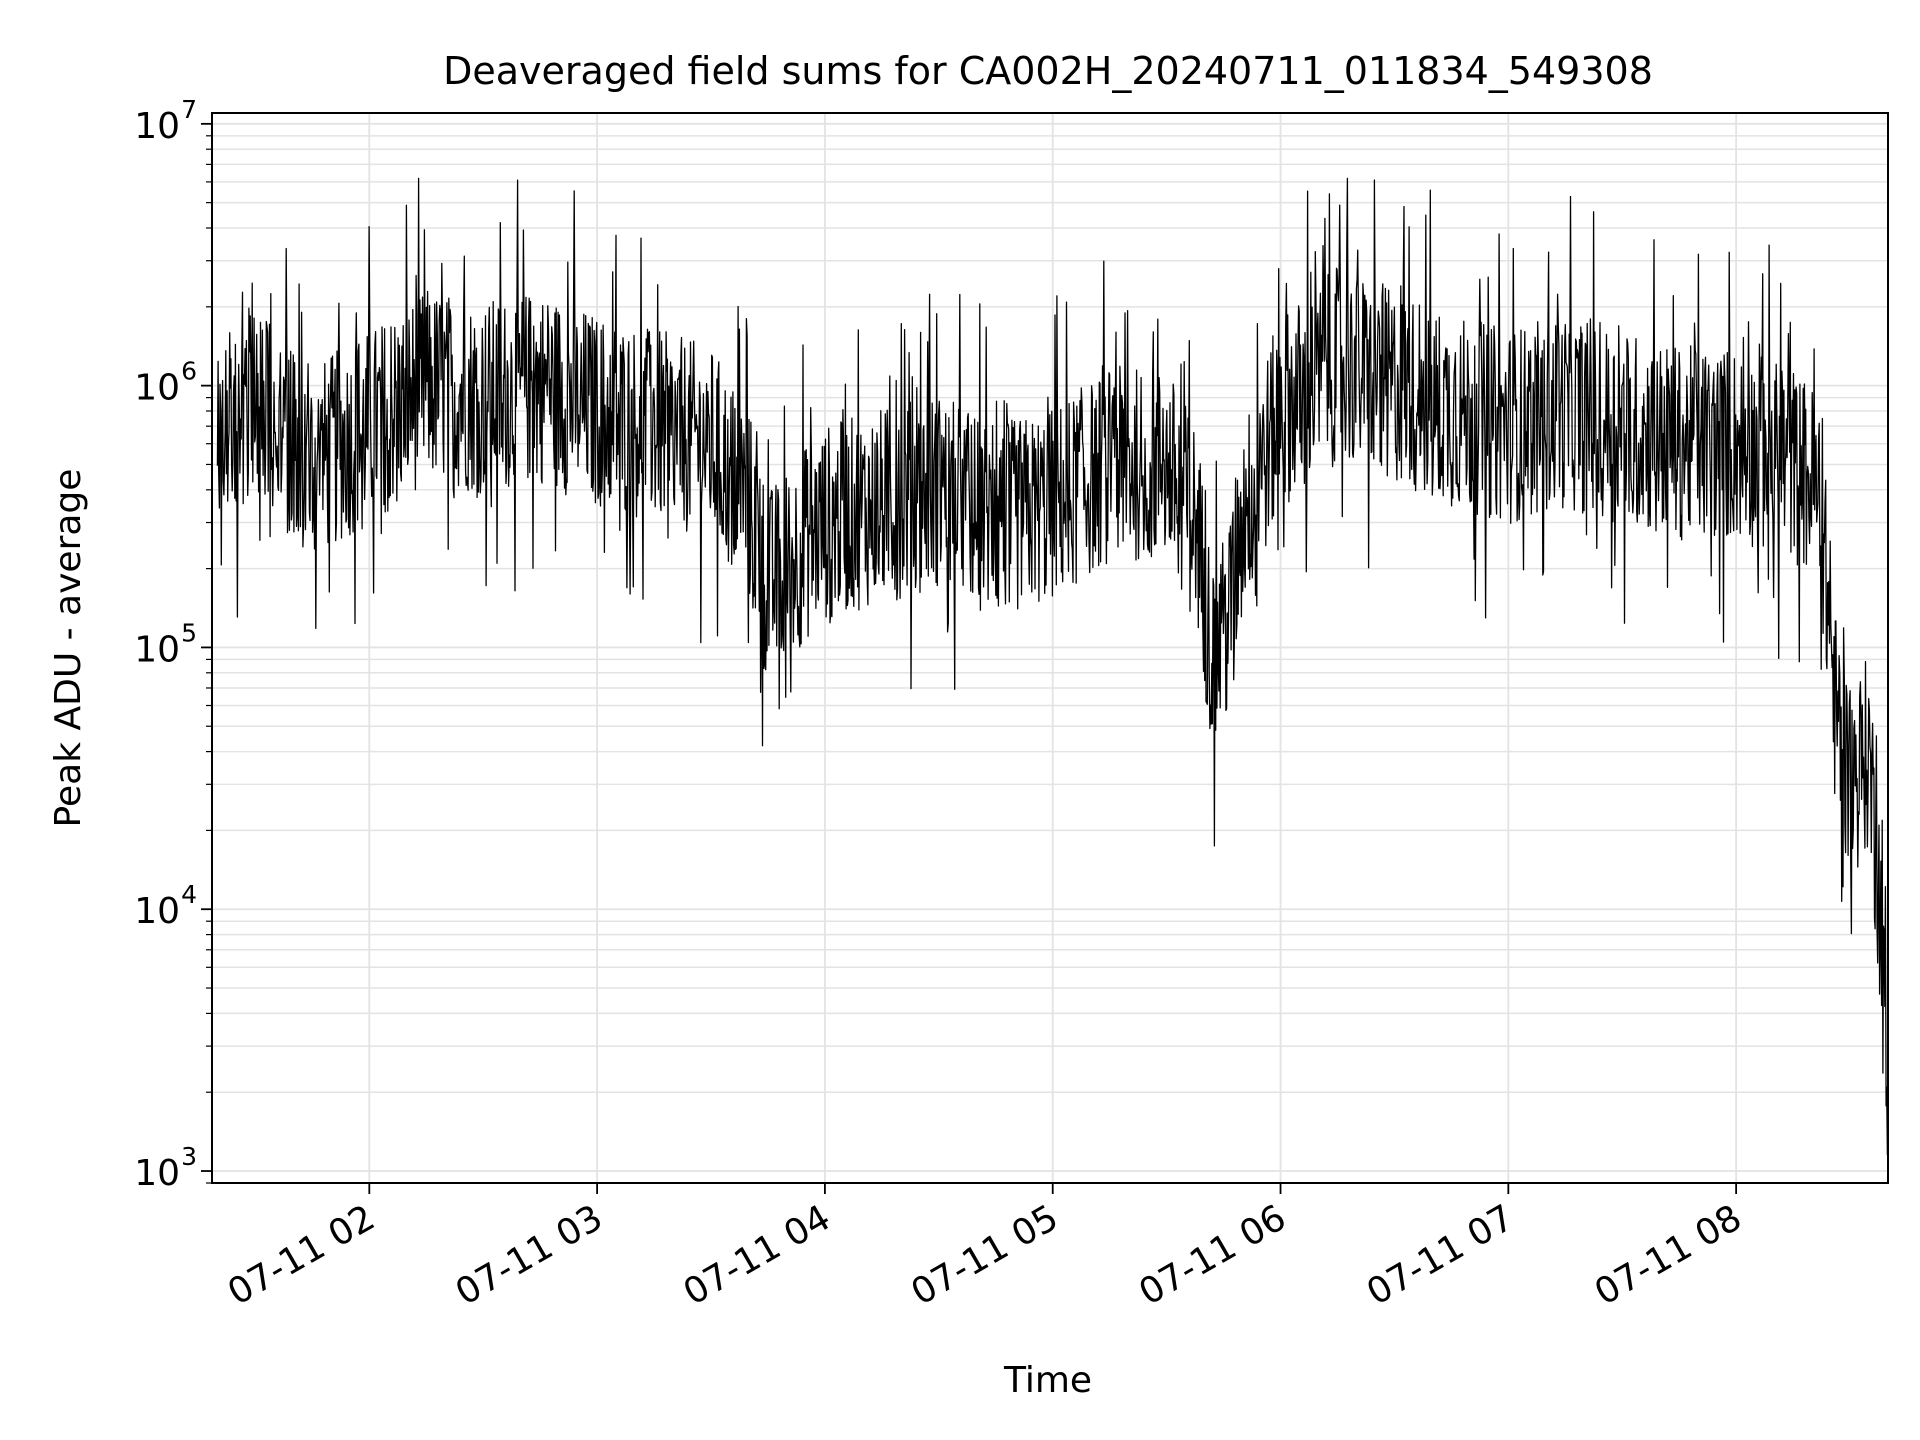 This screenshot has height=1440, width=1920. What do you see at coordinates (757, 1255) in the screenshot?
I see `x-tick-label: 07-11 04` at bounding box center [757, 1255].